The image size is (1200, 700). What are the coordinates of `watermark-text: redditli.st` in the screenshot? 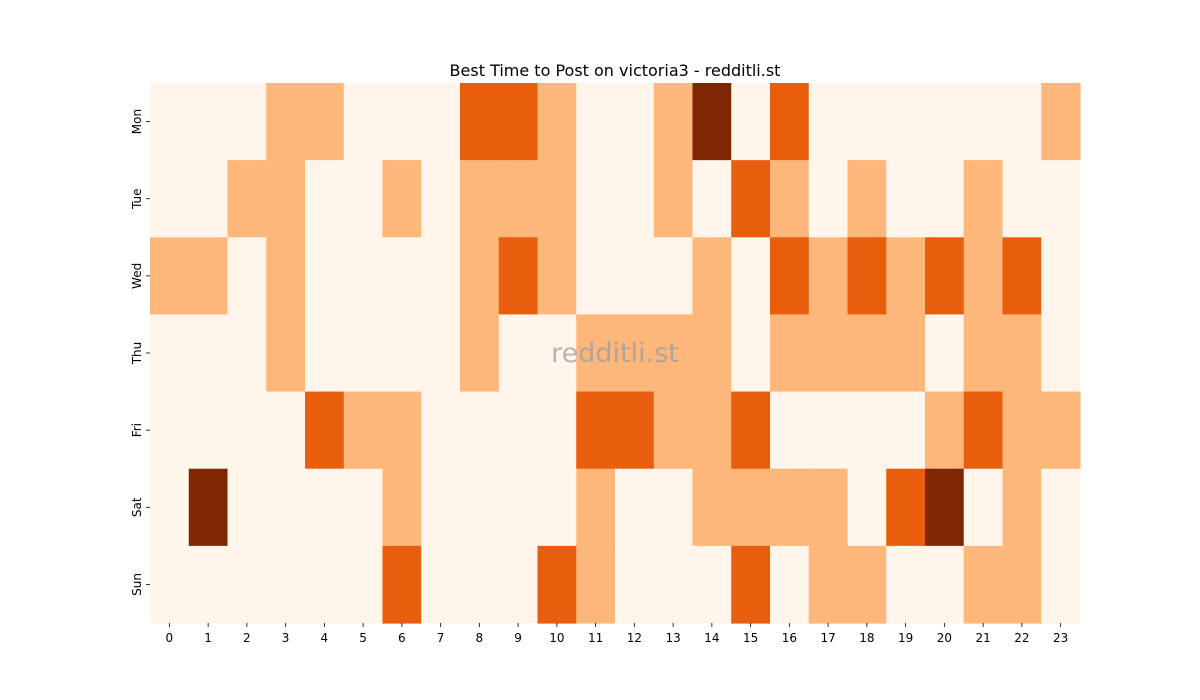 It's located at (615, 353).